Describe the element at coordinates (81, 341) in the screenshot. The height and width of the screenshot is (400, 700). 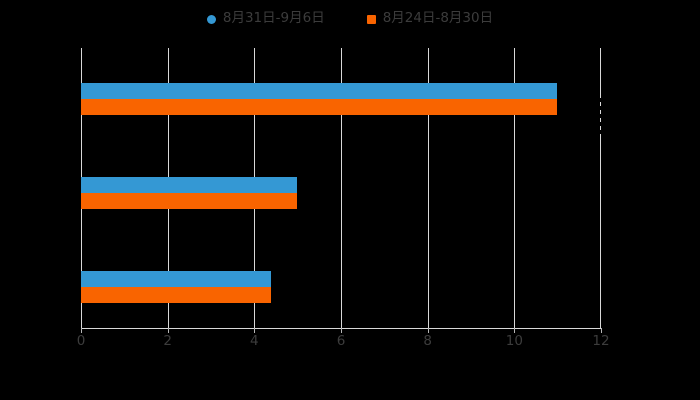
I see `xtick-label-0: 0` at that location.